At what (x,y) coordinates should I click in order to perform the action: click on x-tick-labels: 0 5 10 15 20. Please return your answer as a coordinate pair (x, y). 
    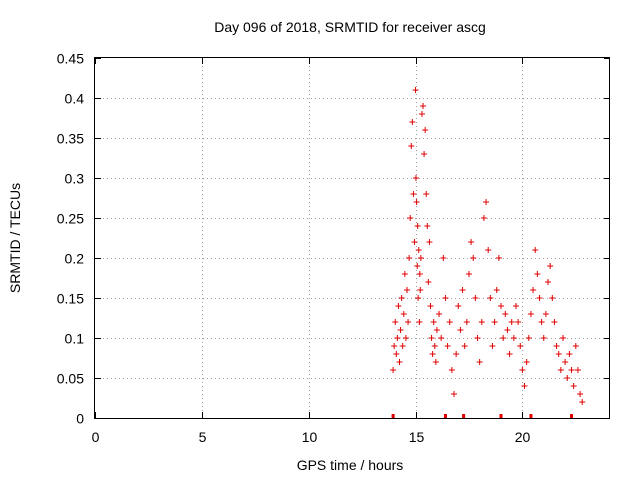
    Looking at the image, I should click on (311, 437).